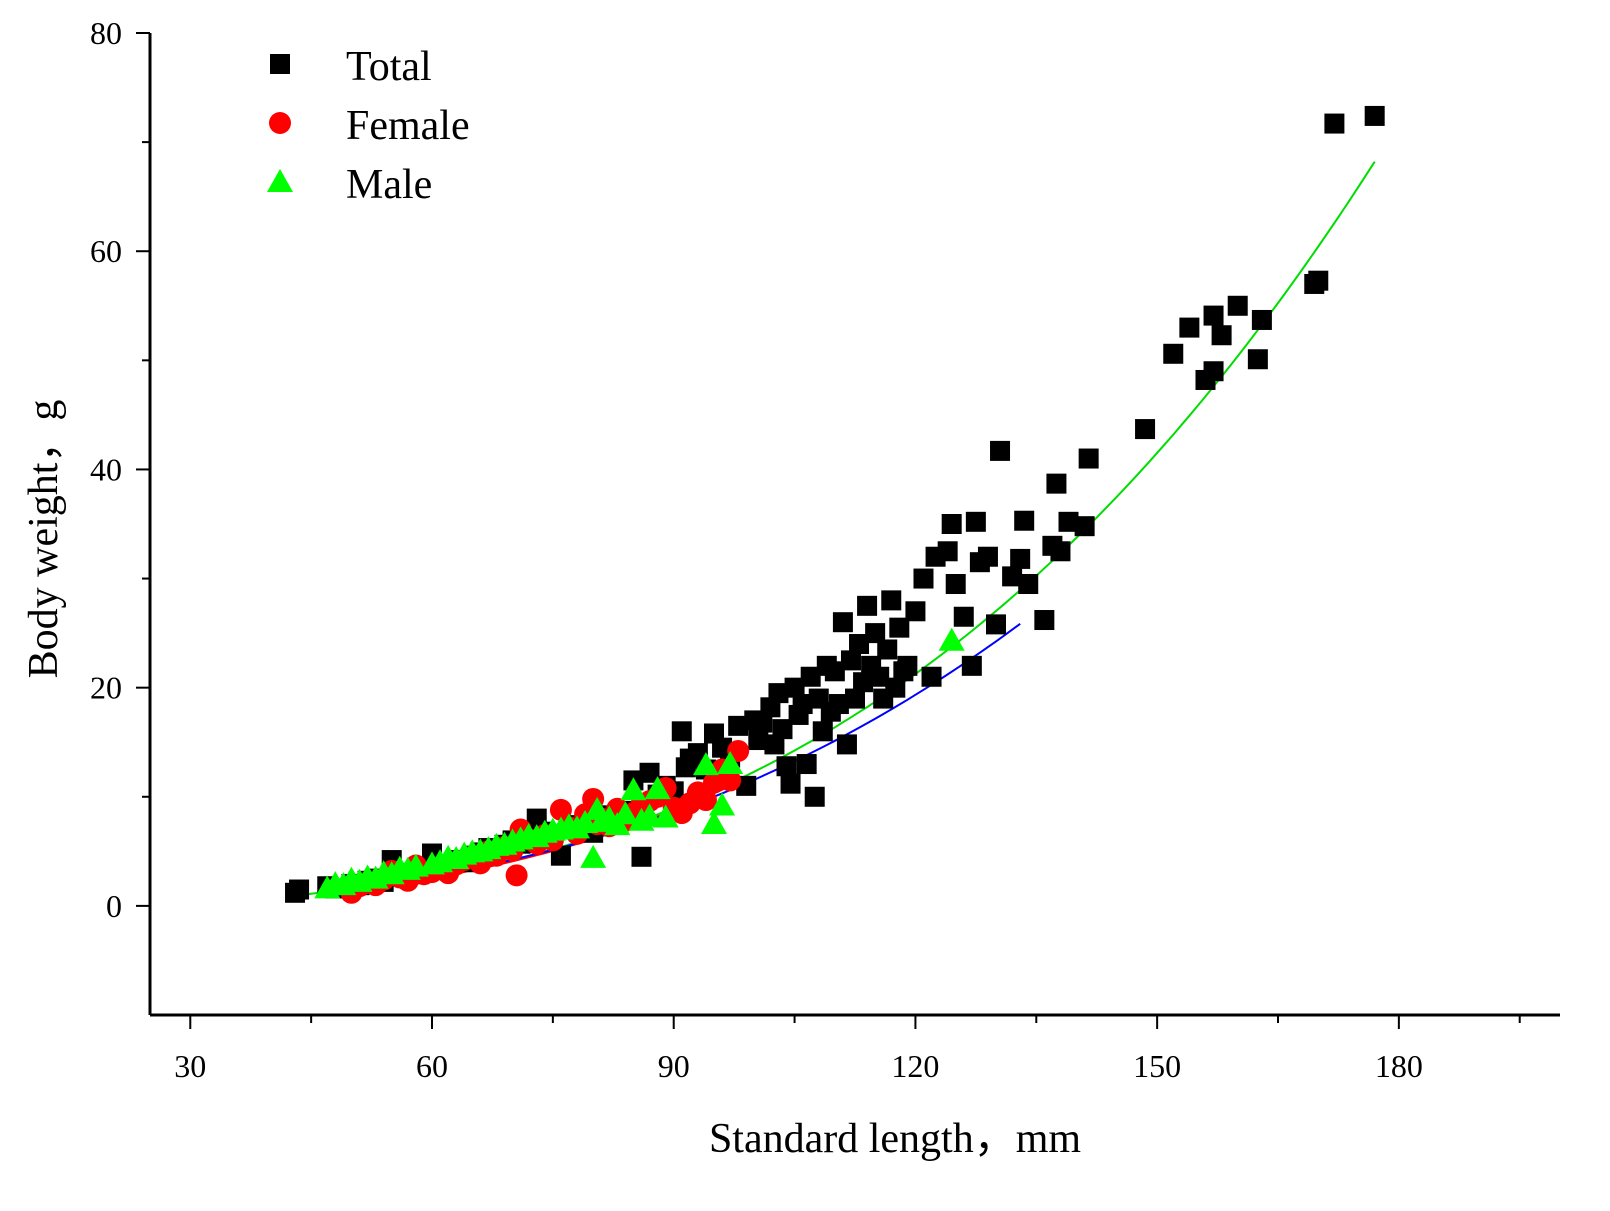  I want to click on x-tick-label: 120, so click(915, 1066).